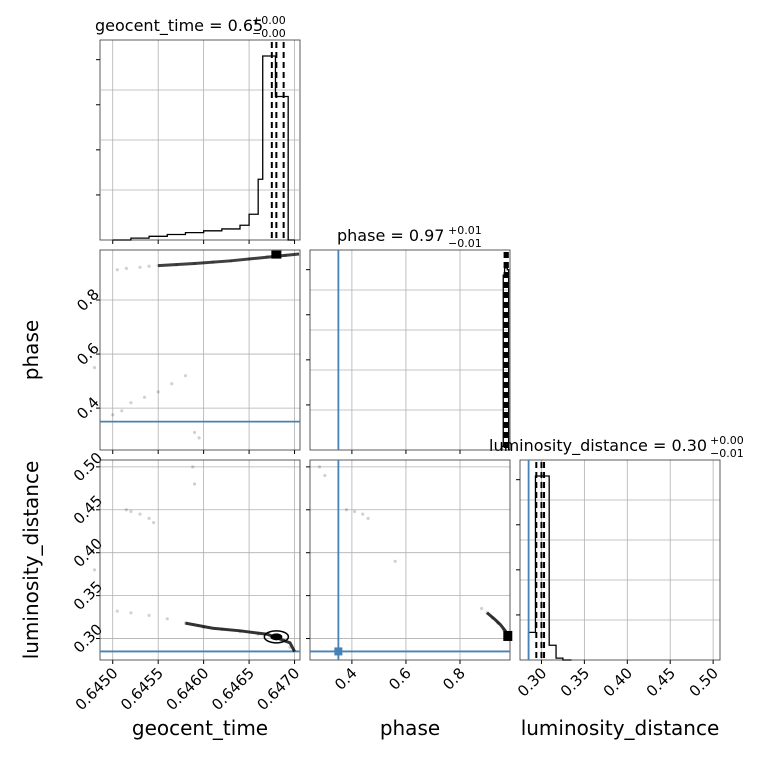 The height and width of the screenshot is (760, 760). I want to click on hist-luminosity_distance-panel: 0.30 0.35 0.40 0.45 0.50, so click(618, 579).